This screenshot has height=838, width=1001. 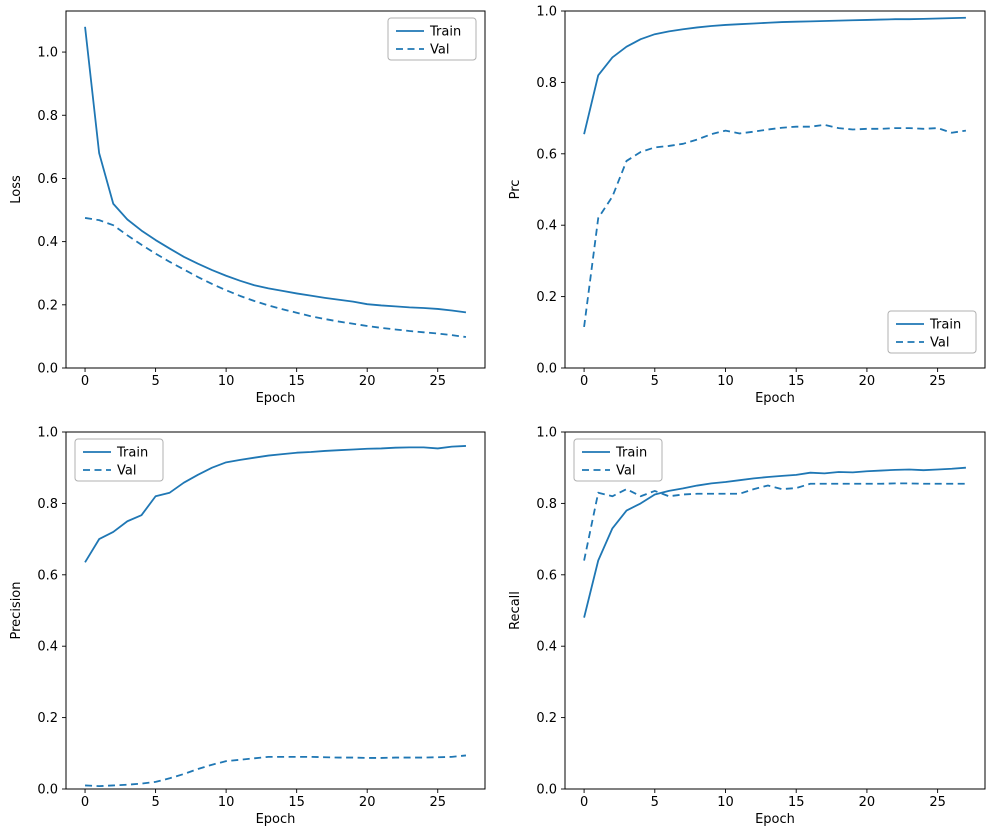 I want to click on recall-xtick-label: 20, so click(x=867, y=802).